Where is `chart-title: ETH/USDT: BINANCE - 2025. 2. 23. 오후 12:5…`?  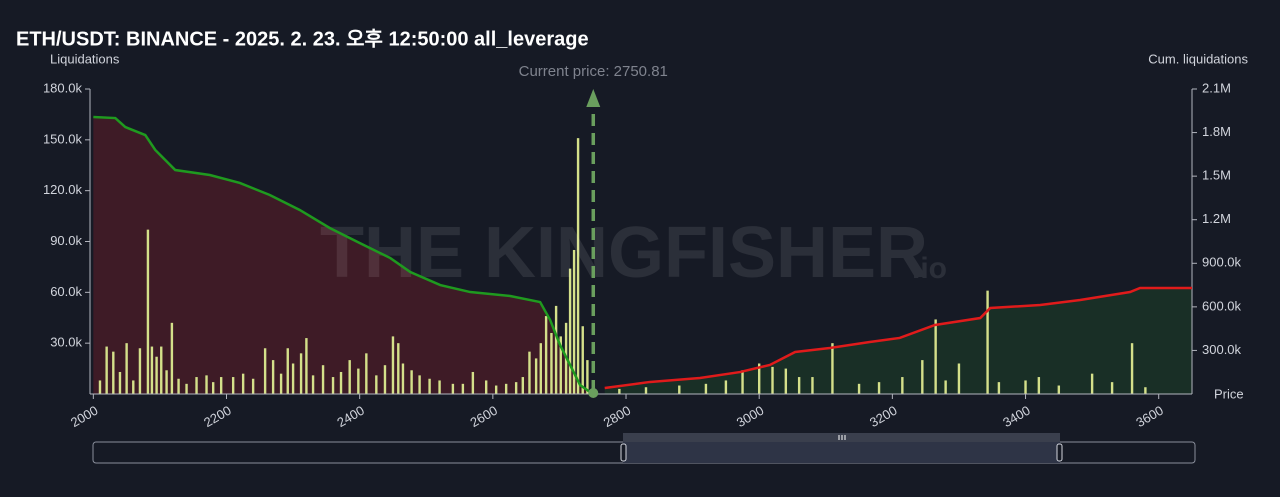 chart-title: ETH/USDT: BINANCE - 2025. 2. 23. 오후 12:5… is located at coordinates (302, 38).